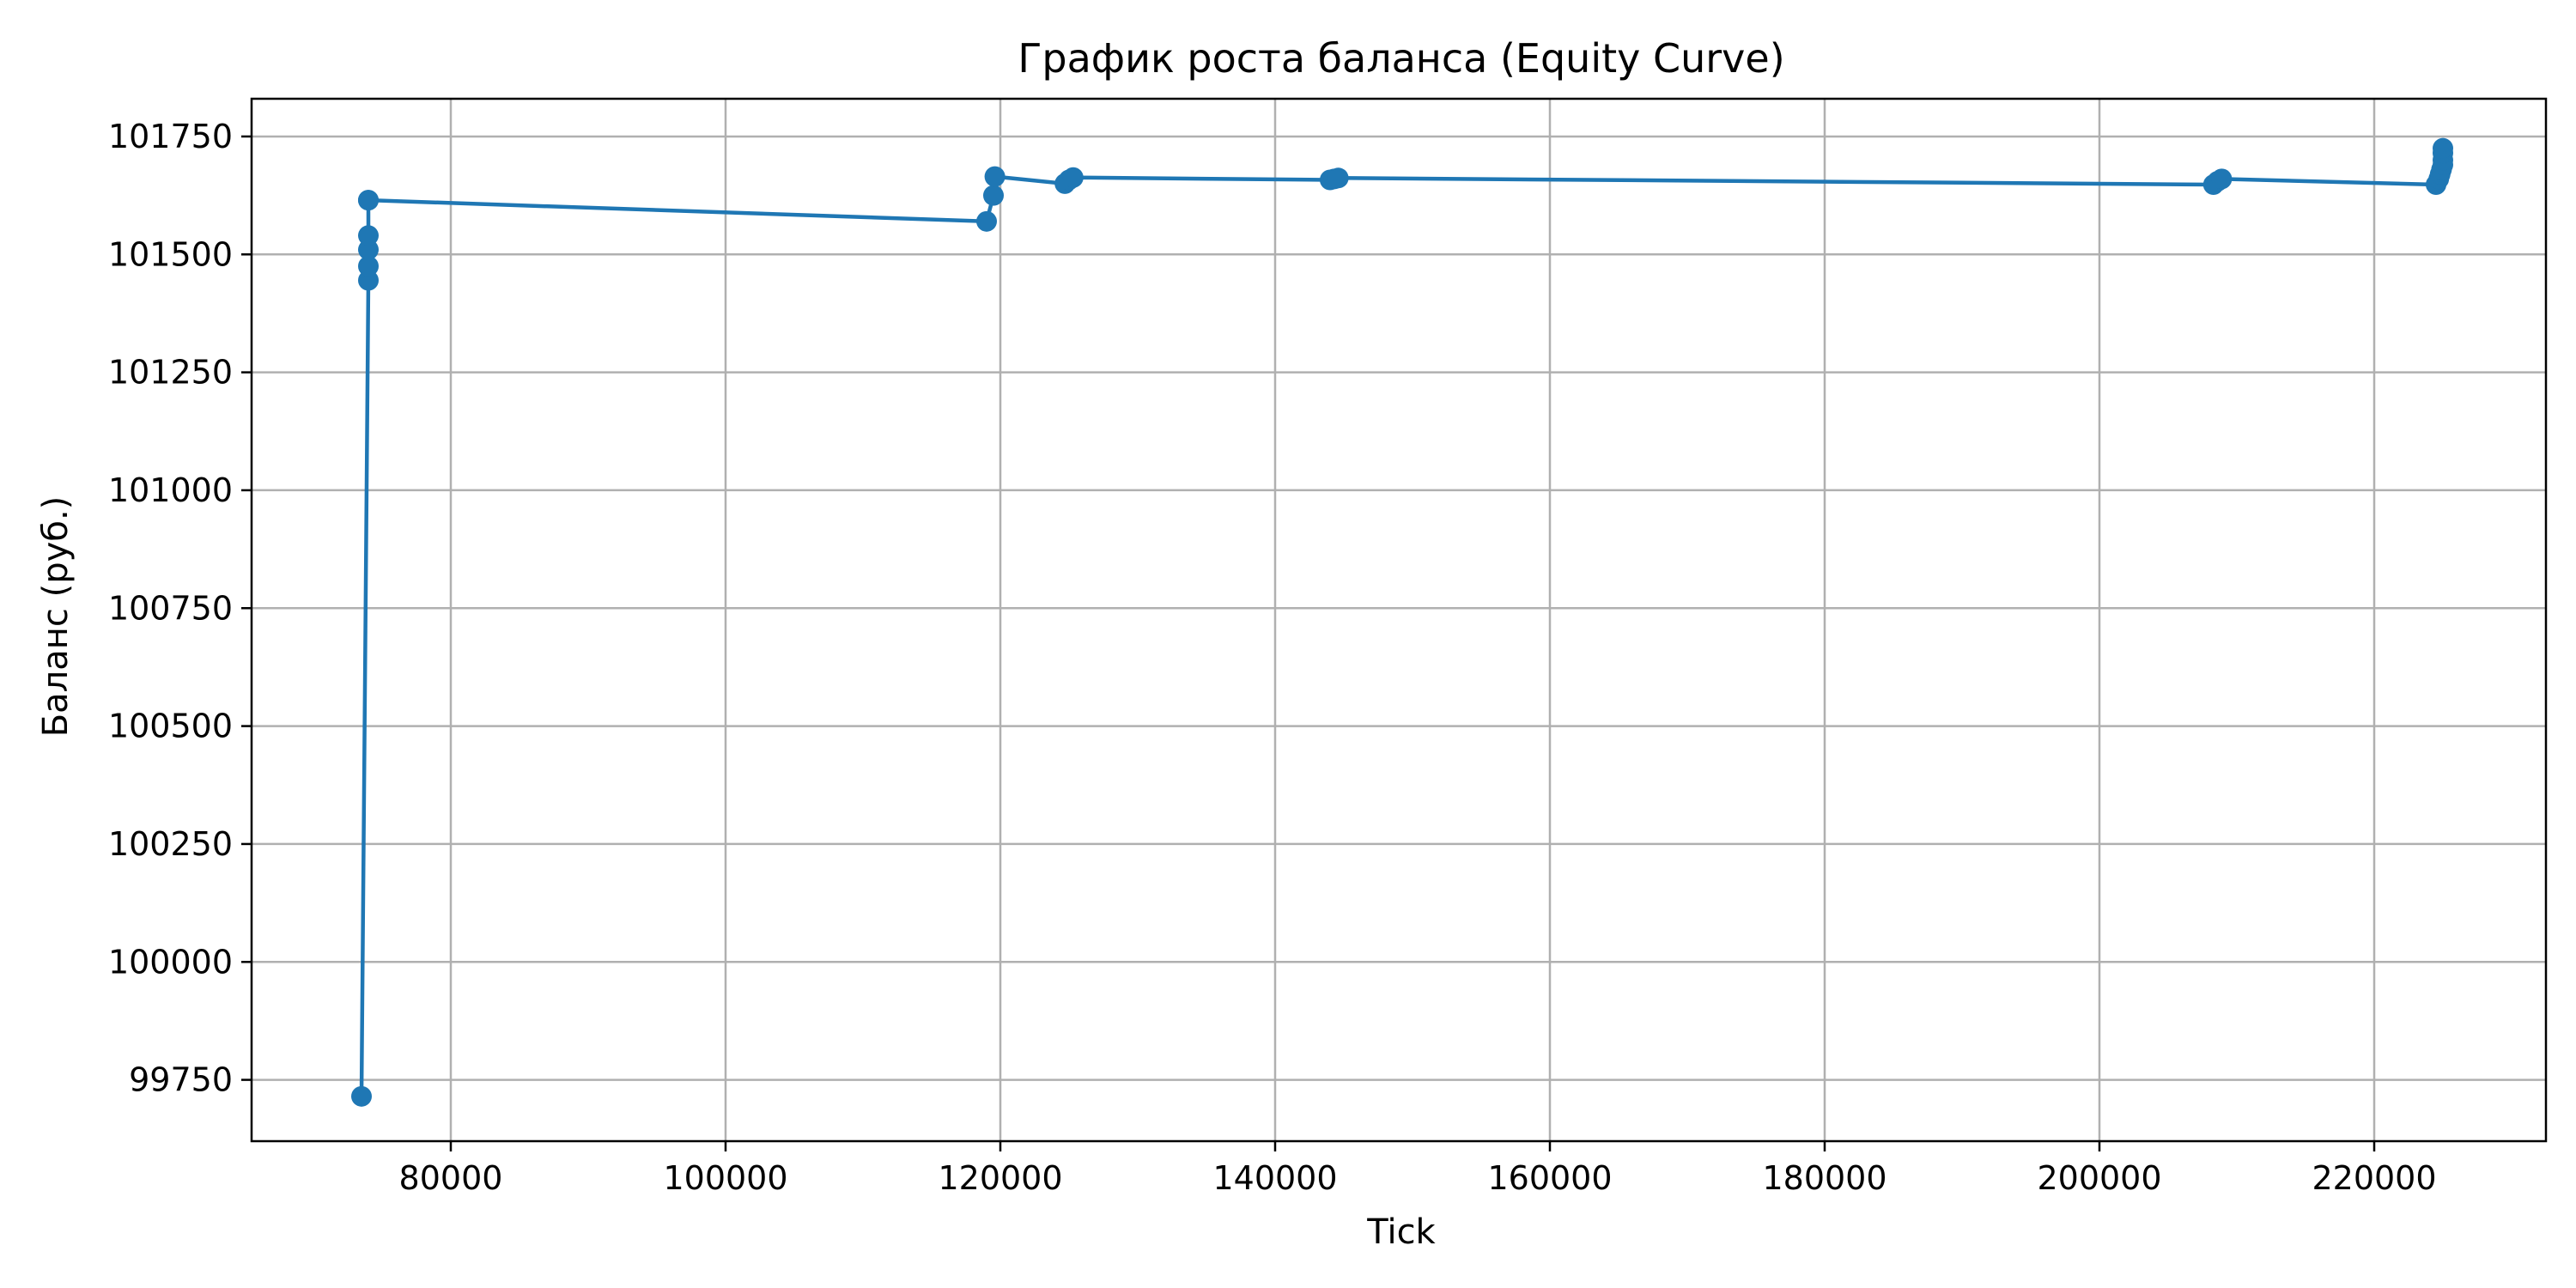  I want to click on y-tick-label: 100000, so click(170, 962).